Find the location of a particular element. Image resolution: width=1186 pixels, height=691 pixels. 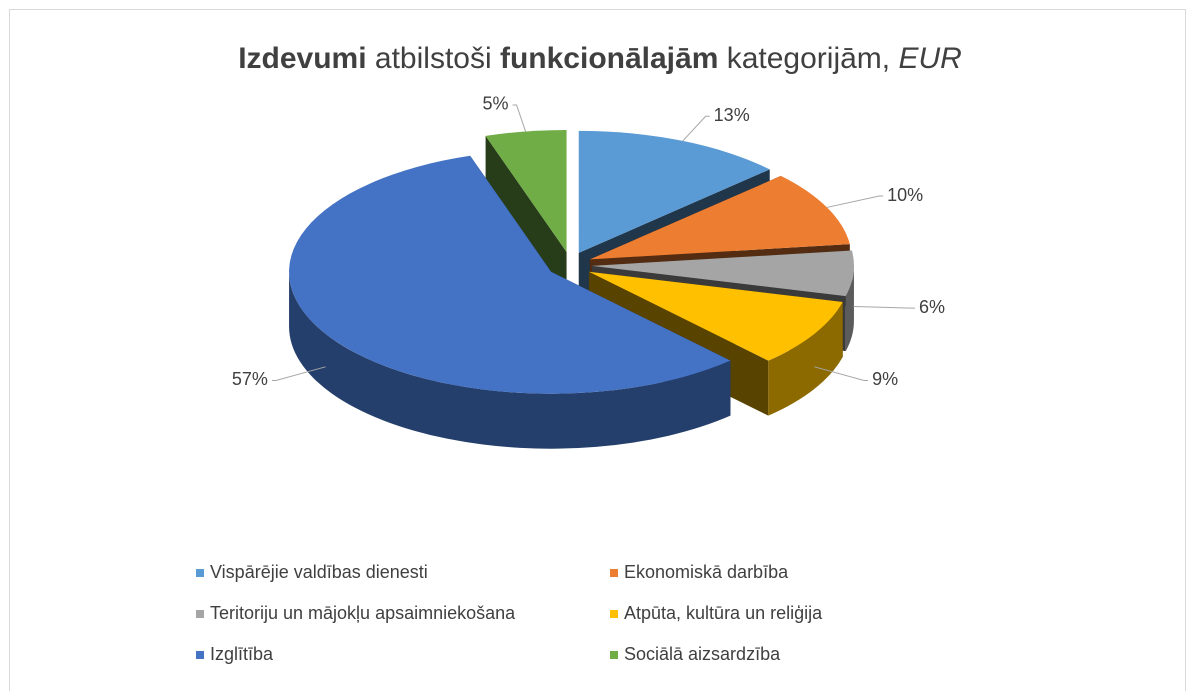

legend-label: Teritoriju un mājokļu apsaimniekošana is located at coordinates (363, 613).